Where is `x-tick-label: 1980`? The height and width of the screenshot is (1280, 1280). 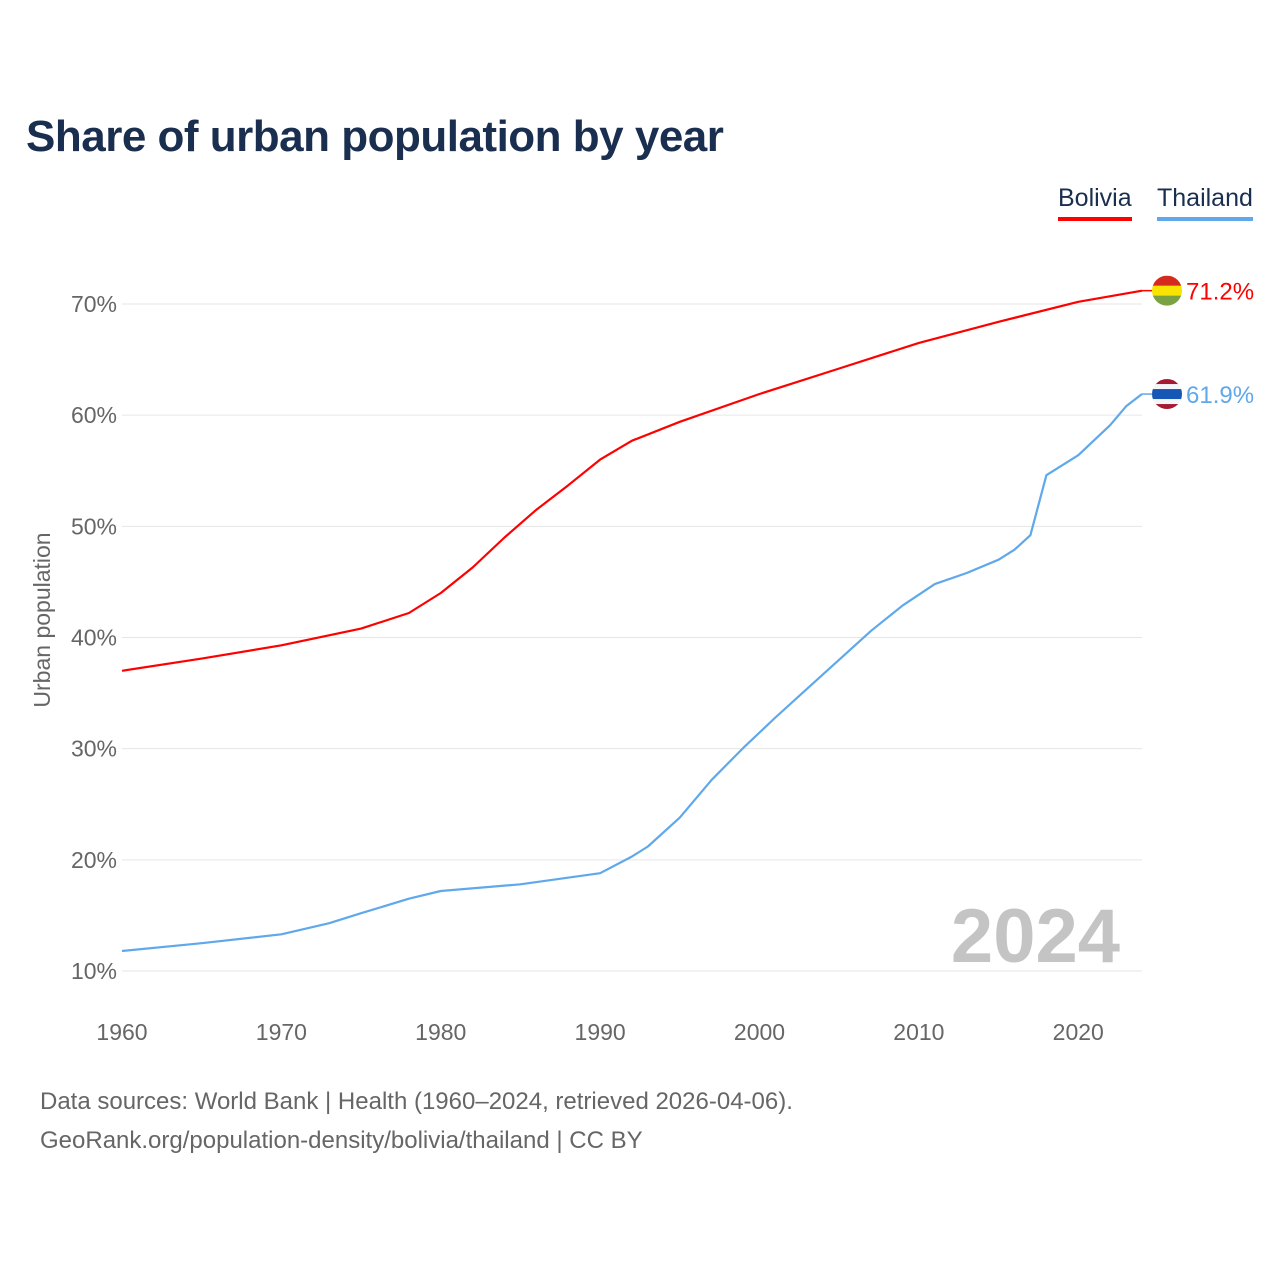
x-tick-label: 1980 is located at coordinates (440, 1032).